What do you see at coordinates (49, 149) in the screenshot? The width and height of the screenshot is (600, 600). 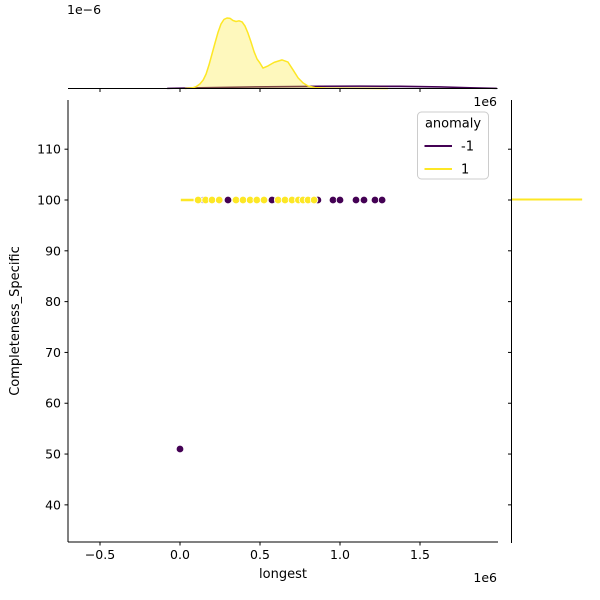 I see `y-tick-label: 110` at bounding box center [49, 149].